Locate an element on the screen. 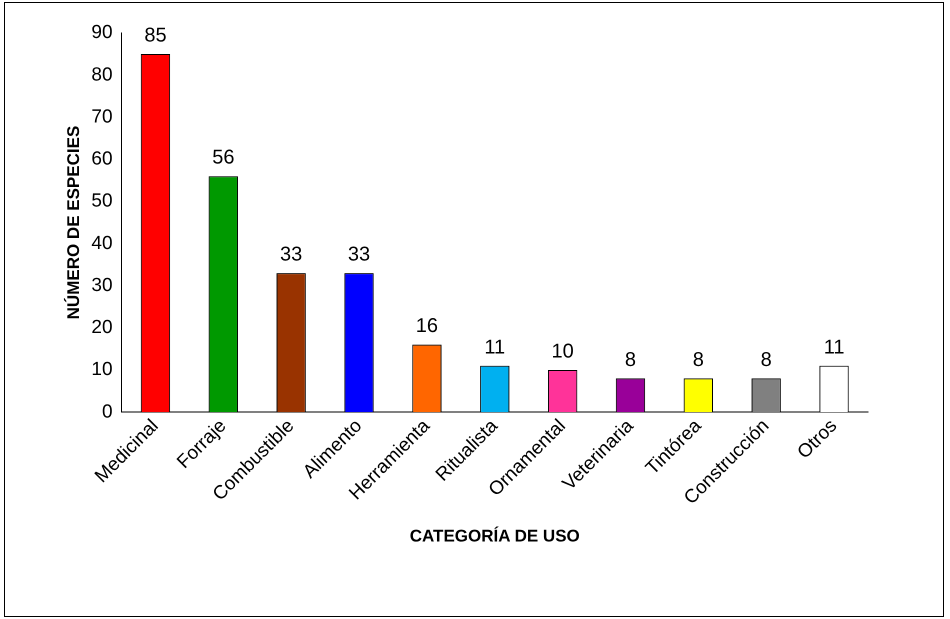 The height and width of the screenshot is (619, 950). data-label: 16 is located at coordinates (427, 326).